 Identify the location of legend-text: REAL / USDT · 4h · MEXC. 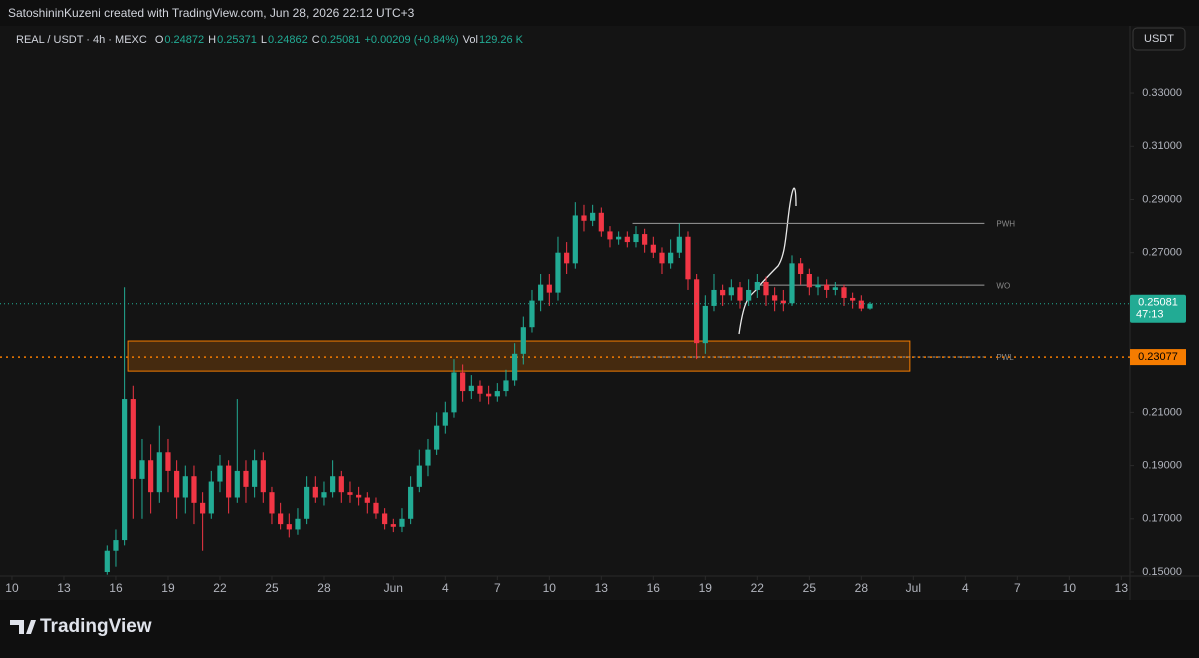
(81, 40).